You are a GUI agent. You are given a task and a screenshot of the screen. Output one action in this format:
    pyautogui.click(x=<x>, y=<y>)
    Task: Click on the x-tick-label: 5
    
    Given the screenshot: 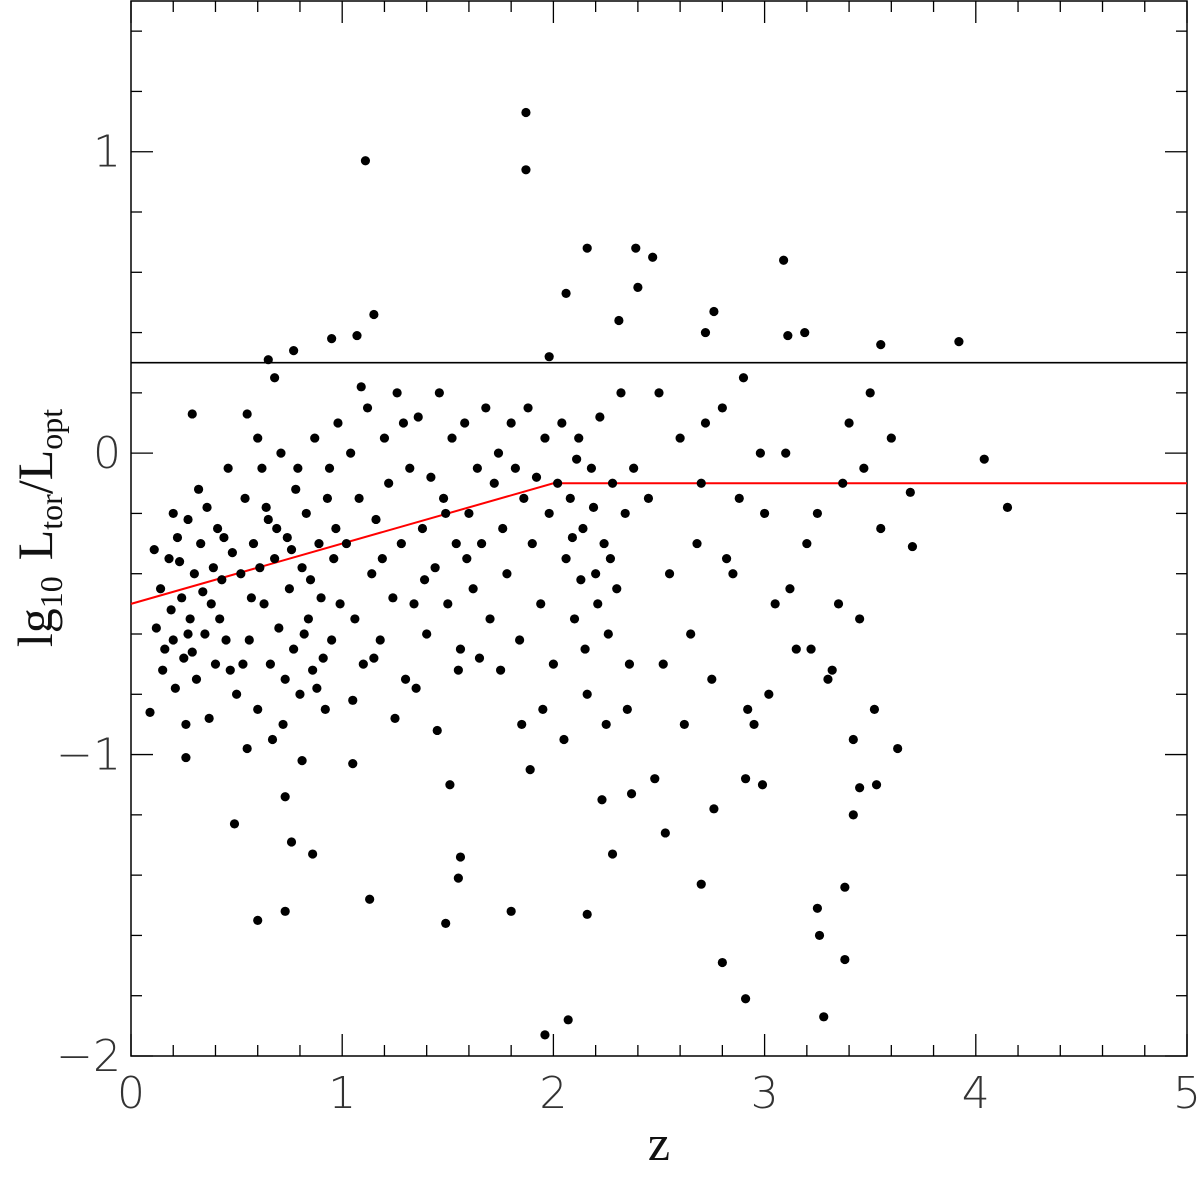 What is the action you would take?
    pyautogui.click(x=1186, y=1093)
    